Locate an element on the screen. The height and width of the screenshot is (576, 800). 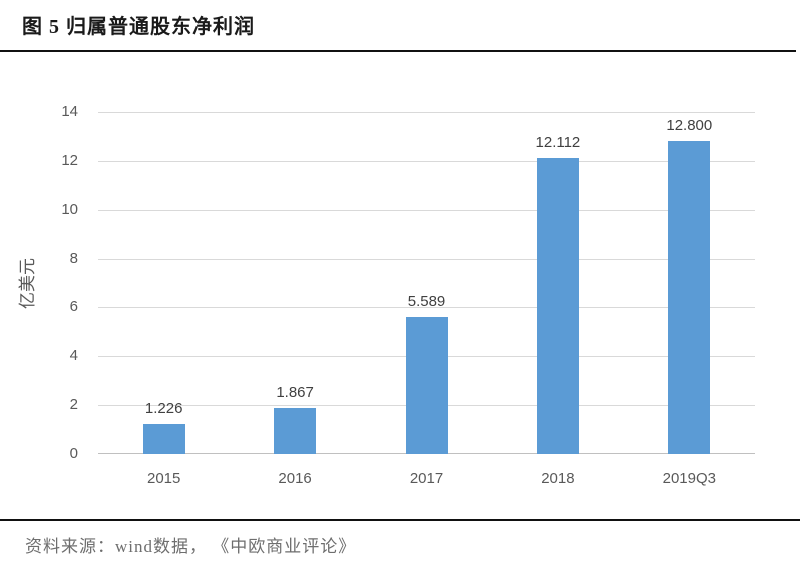
bar-value-label: 12.112 is located at coordinates (558, 143).